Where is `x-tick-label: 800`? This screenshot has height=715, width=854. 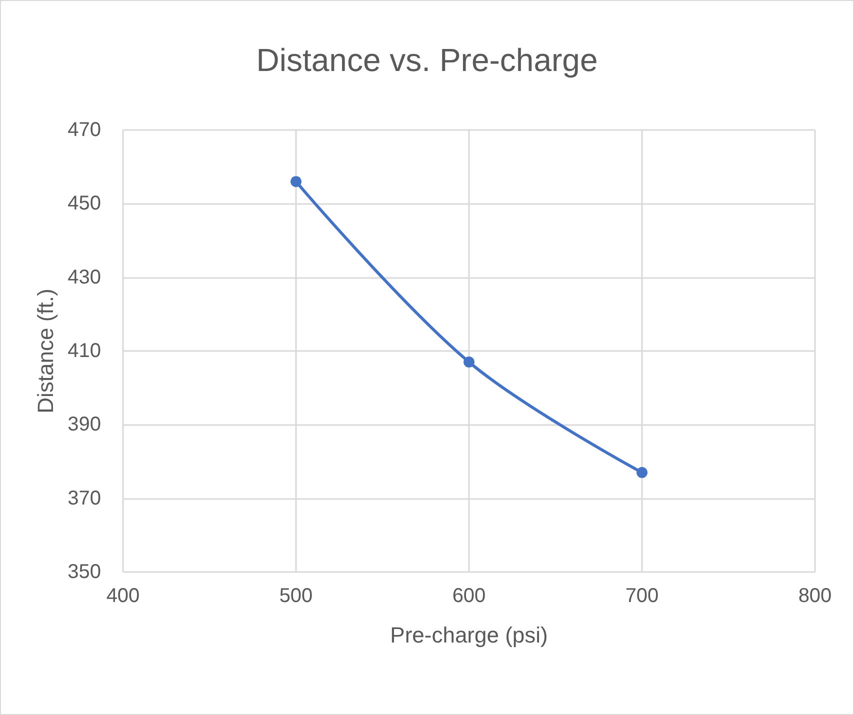
x-tick-label: 800 is located at coordinates (815, 596).